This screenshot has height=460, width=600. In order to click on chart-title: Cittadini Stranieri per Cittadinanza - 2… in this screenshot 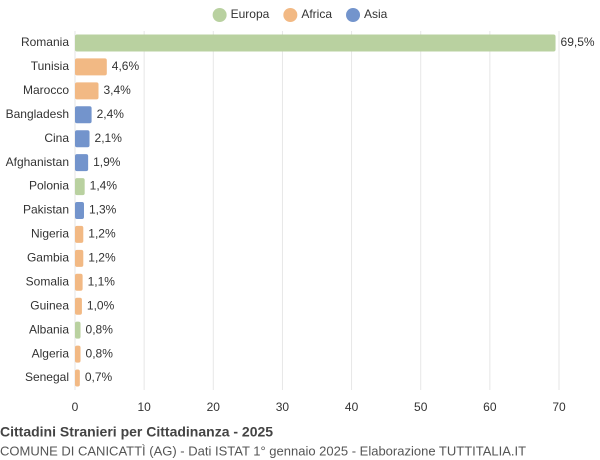, I will do `click(136, 432)`.